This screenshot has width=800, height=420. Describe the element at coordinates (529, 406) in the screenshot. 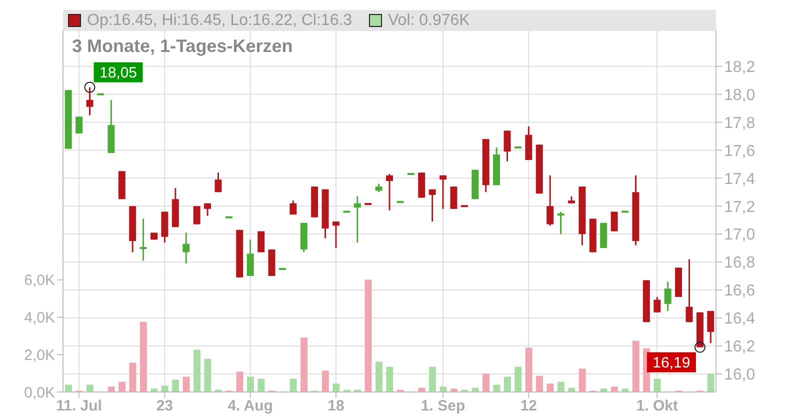

I see `x-tick-label: 12` at that location.